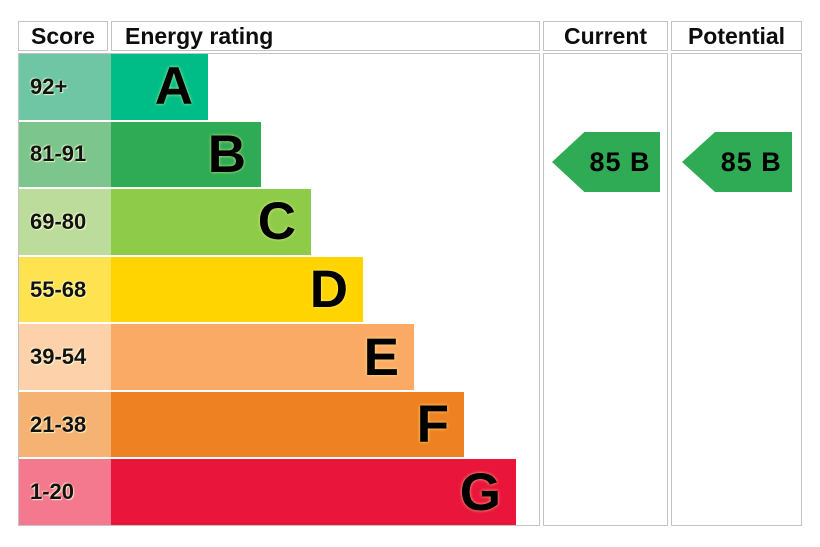 The image size is (820, 547). What do you see at coordinates (276, 222) in the screenshot?
I see `band-letter-c: C` at bounding box center [276, 222].